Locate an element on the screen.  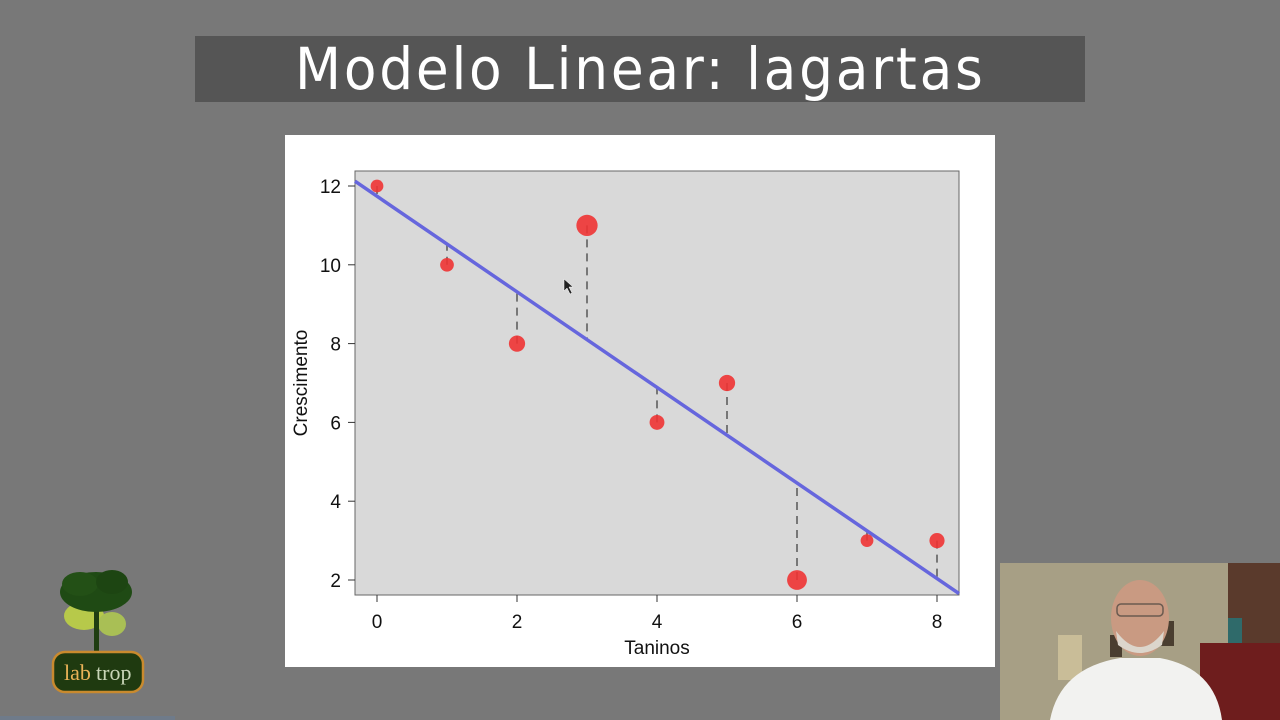
y-tick-label: 12 is located at coordinates (330, 187).